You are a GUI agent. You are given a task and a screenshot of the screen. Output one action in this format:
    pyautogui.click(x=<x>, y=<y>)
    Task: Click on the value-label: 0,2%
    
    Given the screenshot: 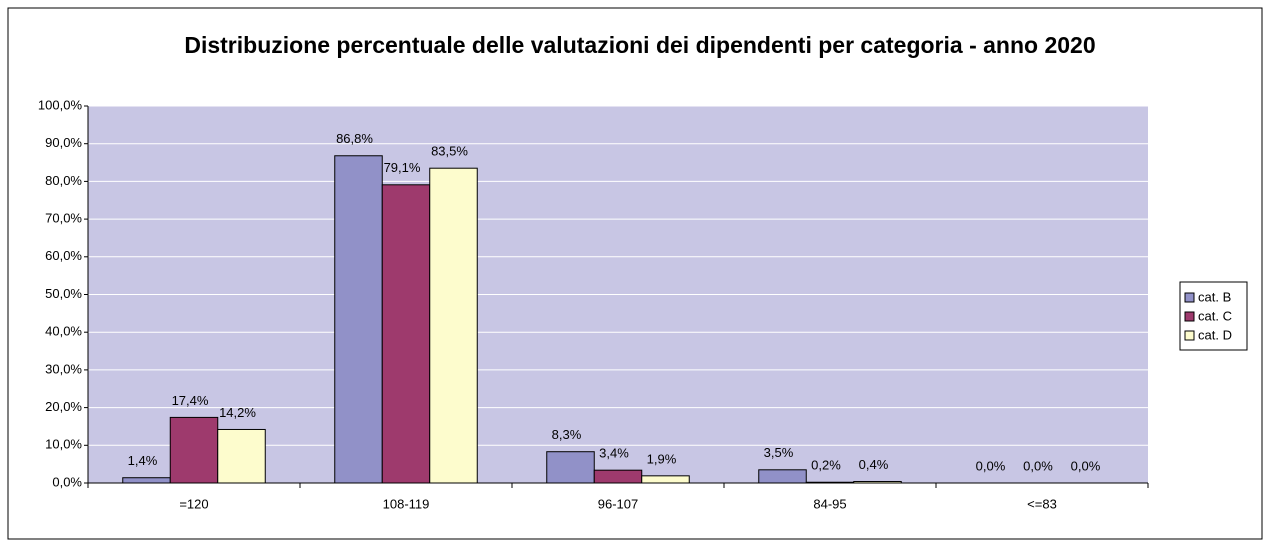 What is the action you would take?
    pyautogui.click(x=826, y=465)
    